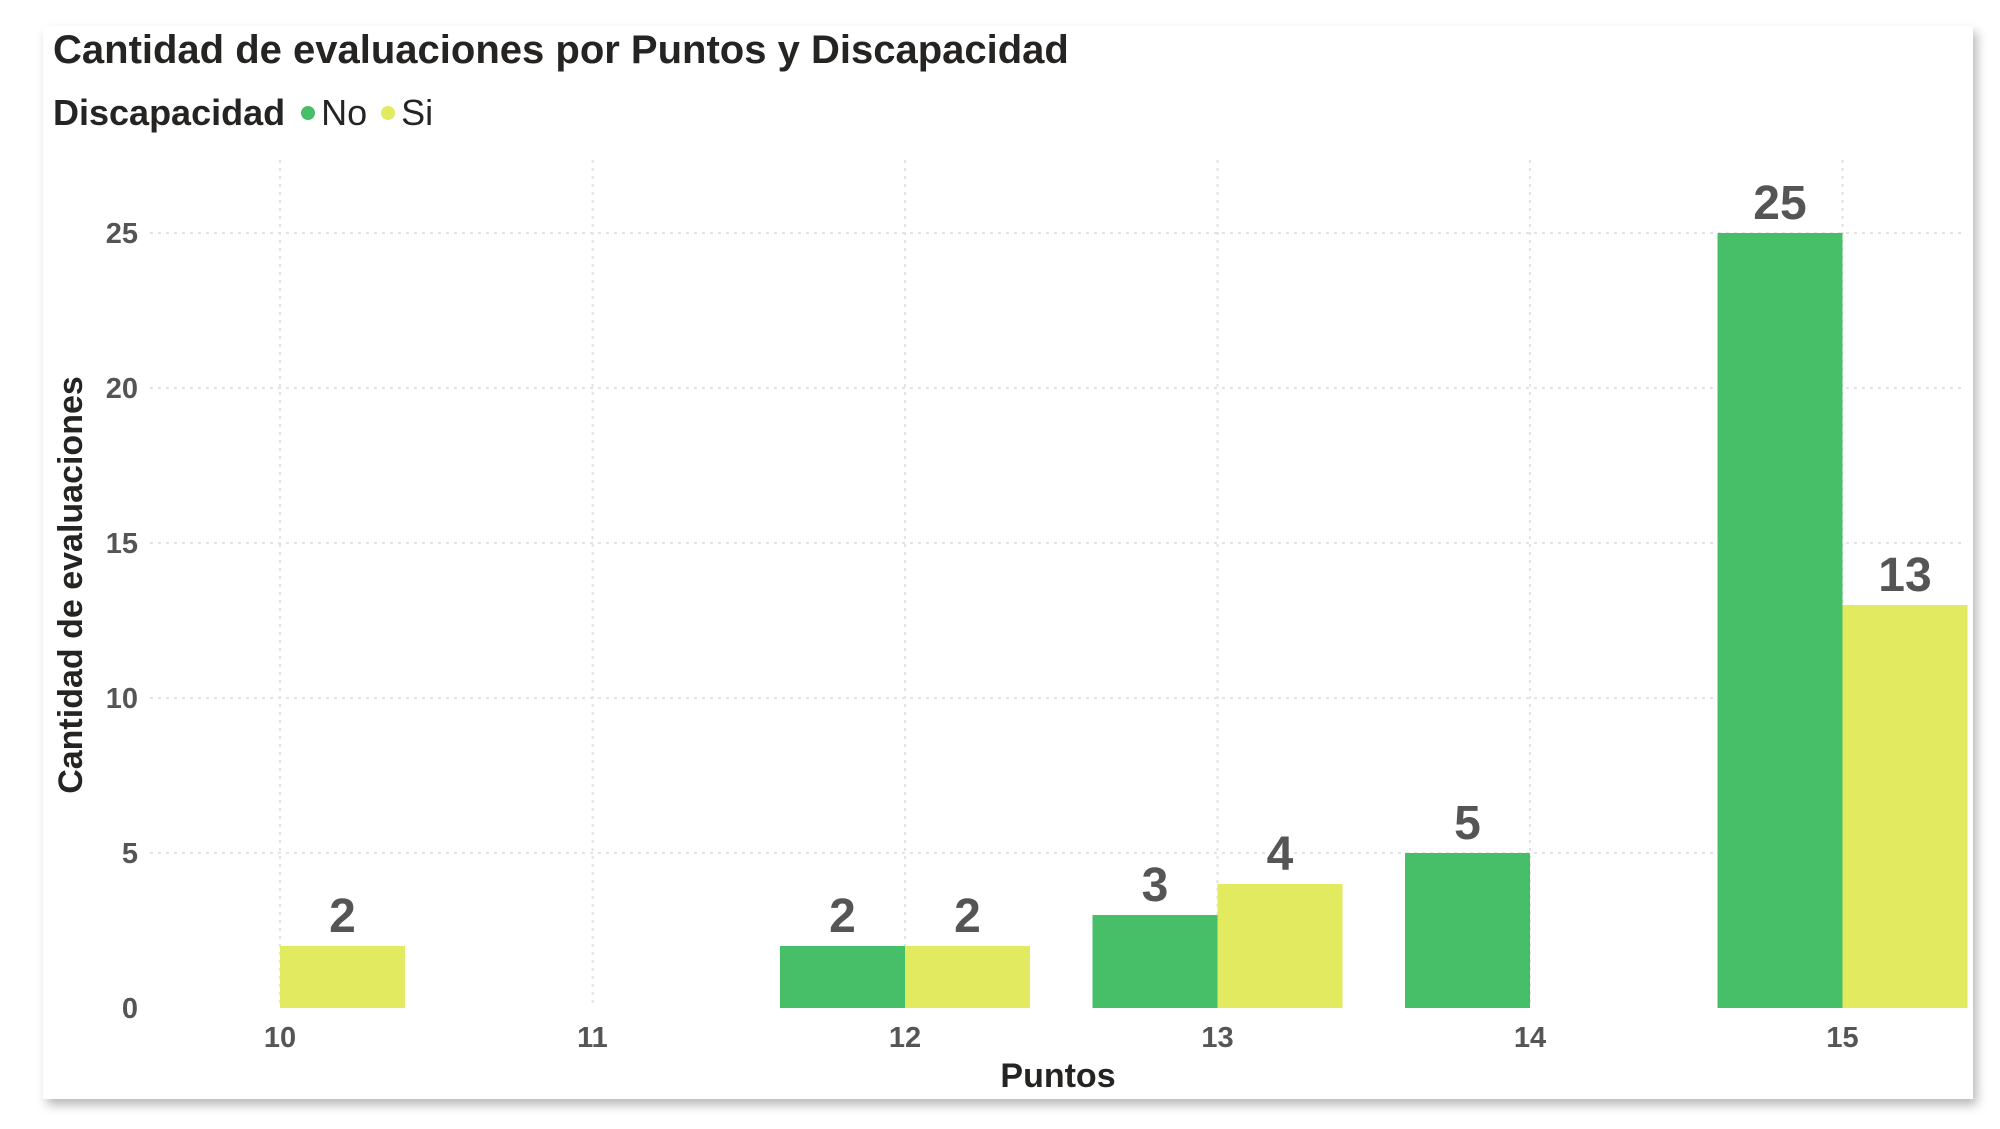  Describe the element at coordinates (71, 585) in the screenshot. I see `y-axis-label: Cantidad de evaluaciones` at that location.